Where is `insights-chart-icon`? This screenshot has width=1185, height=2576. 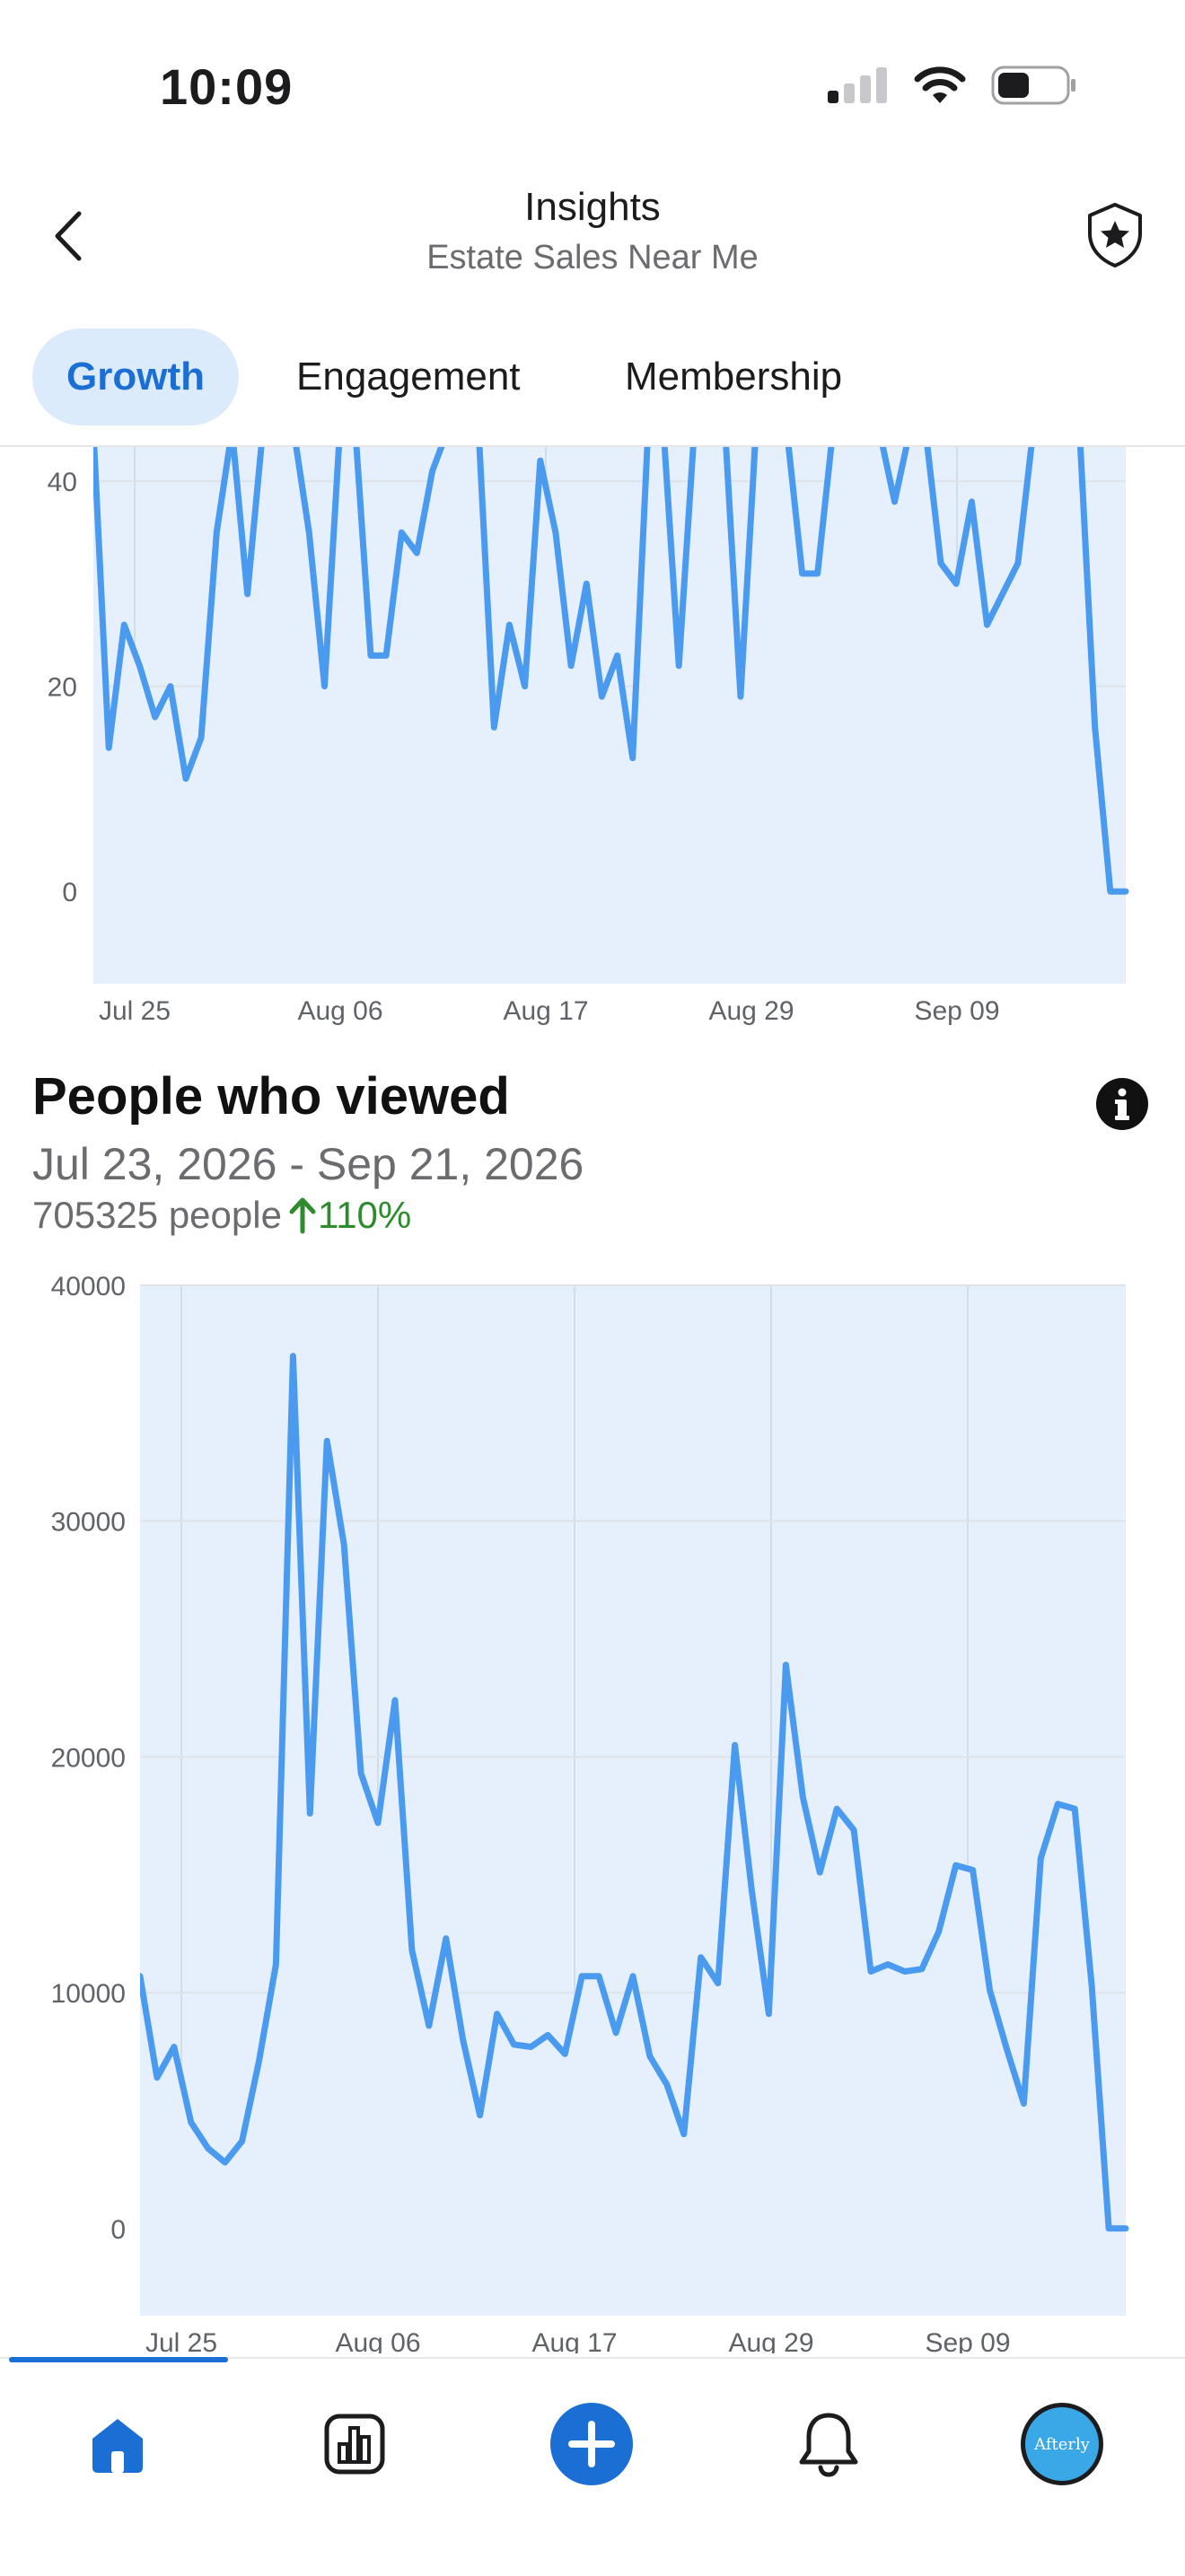 insights-chart-icon is located at coordinates (354, 2444).